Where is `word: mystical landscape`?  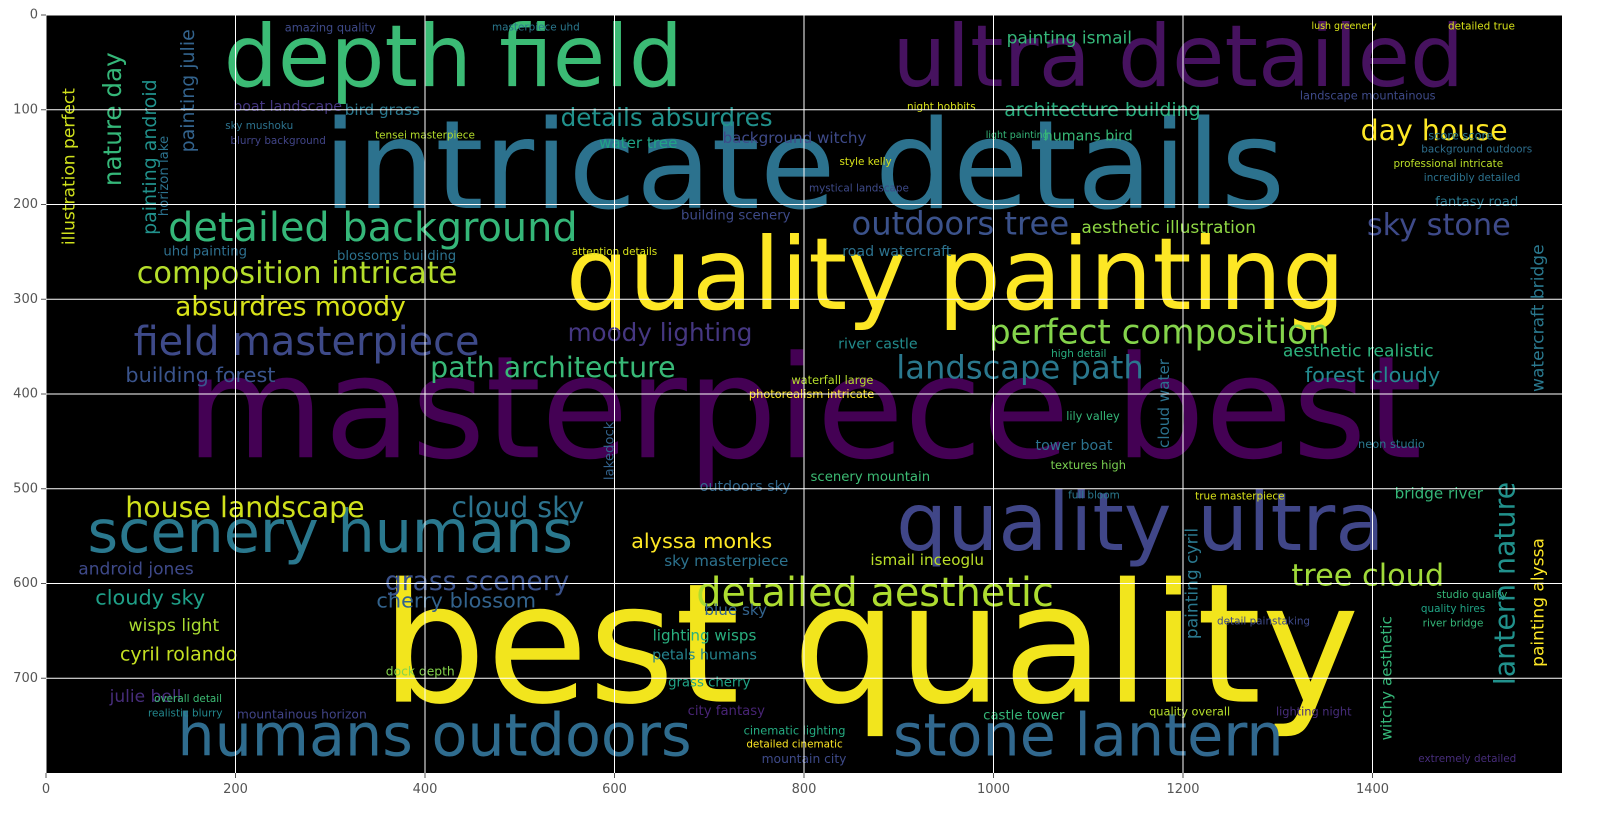
word: mystical landscape is located at coordinates (859, 188).